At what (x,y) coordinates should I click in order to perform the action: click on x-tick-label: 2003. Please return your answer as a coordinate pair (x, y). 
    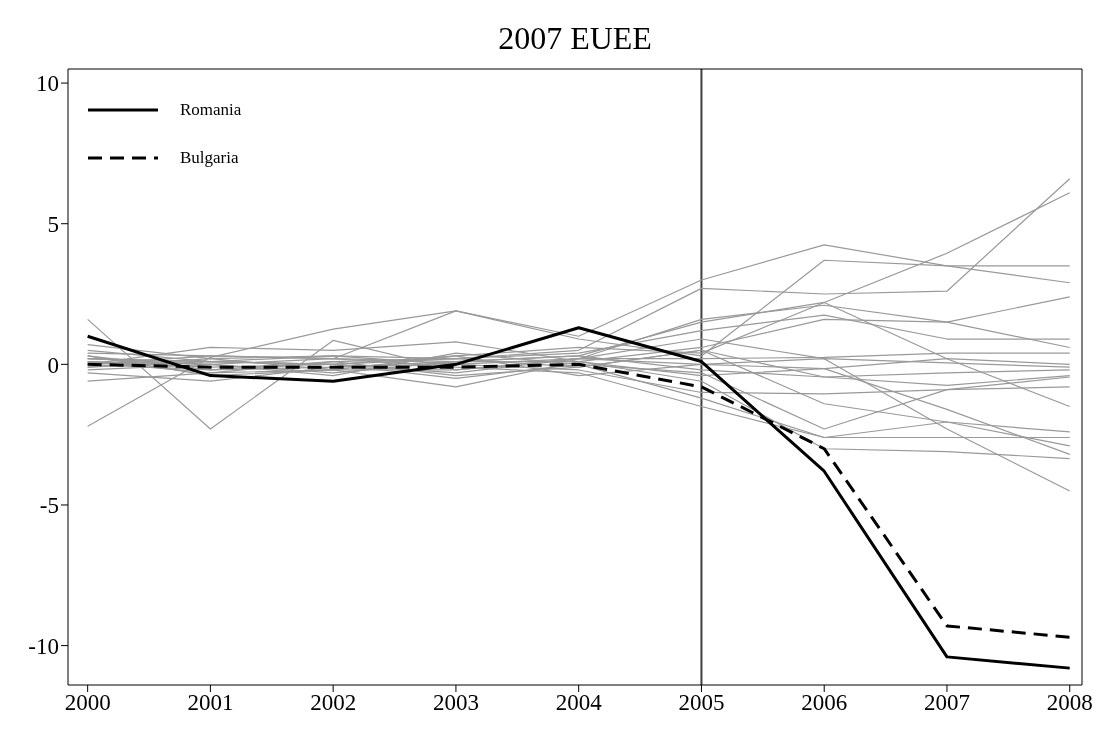
    Looking at the image, I should click on (455, 703).